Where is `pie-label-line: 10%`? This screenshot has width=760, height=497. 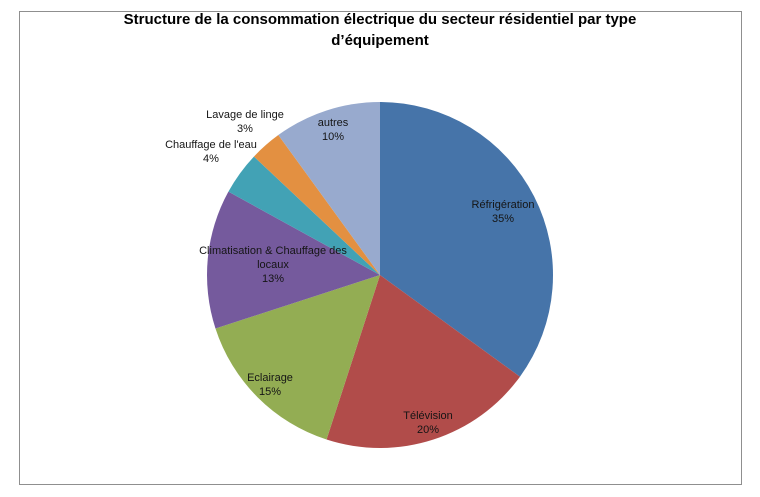 pie-label-line: 10% is located at coordinates (333, 137).